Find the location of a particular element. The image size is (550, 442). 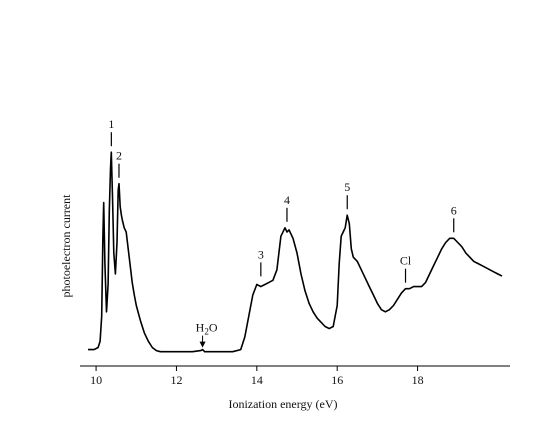

annotation-label: 2 is located at coordinates (119, 156).